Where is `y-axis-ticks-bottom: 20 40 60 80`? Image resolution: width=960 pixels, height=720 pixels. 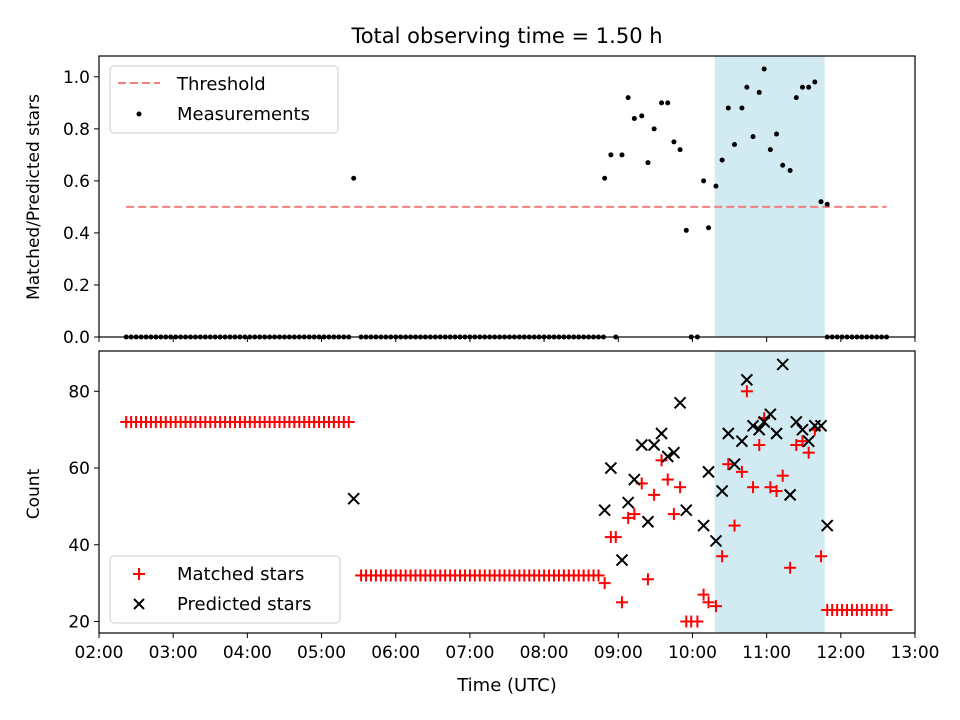 y-axis-ticks-bottom: 20 40 60 80 is located at coordinates (83, 507).